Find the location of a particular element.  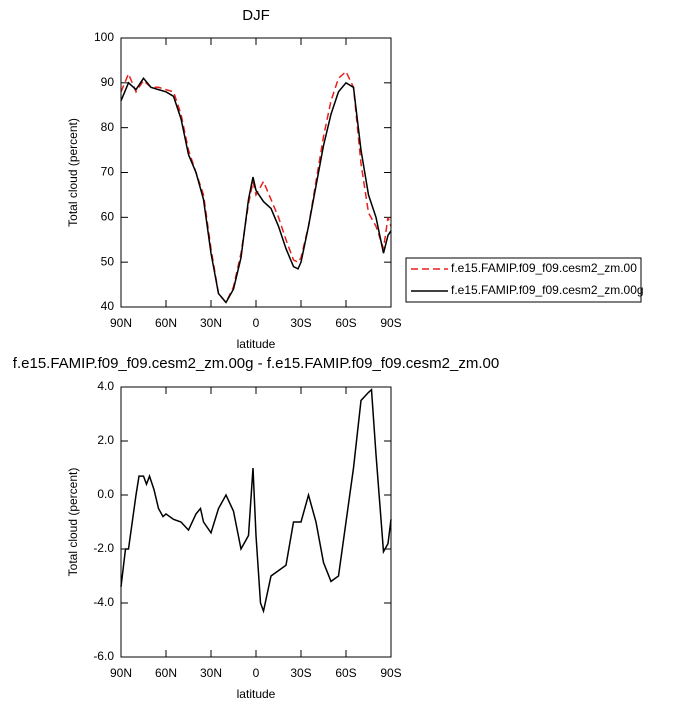

y-tick-label: -2.0 is located at coordinates (103, 548).